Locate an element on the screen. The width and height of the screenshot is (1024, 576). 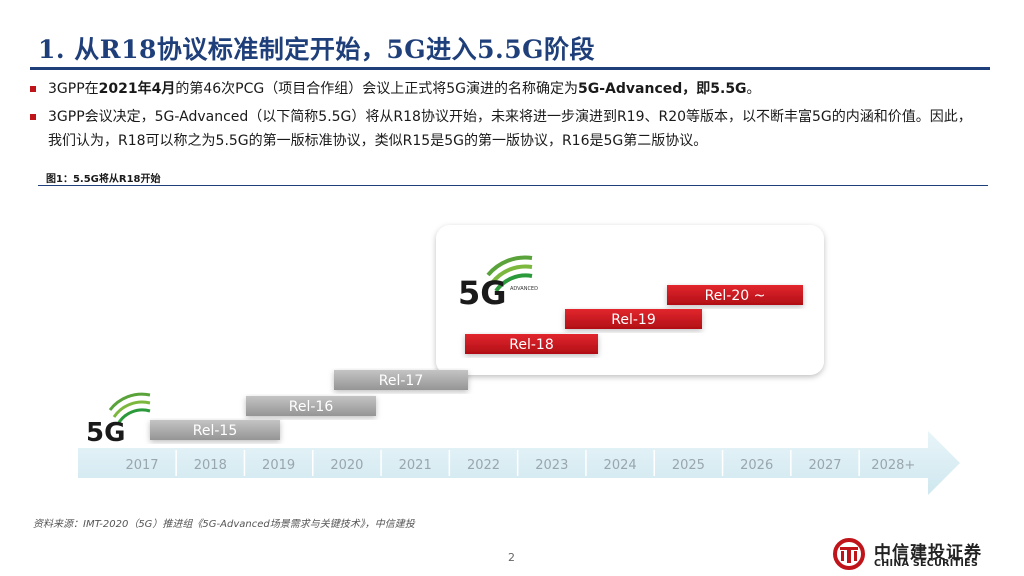
release-label: Rel-16 is located at coordinates (311, 407).